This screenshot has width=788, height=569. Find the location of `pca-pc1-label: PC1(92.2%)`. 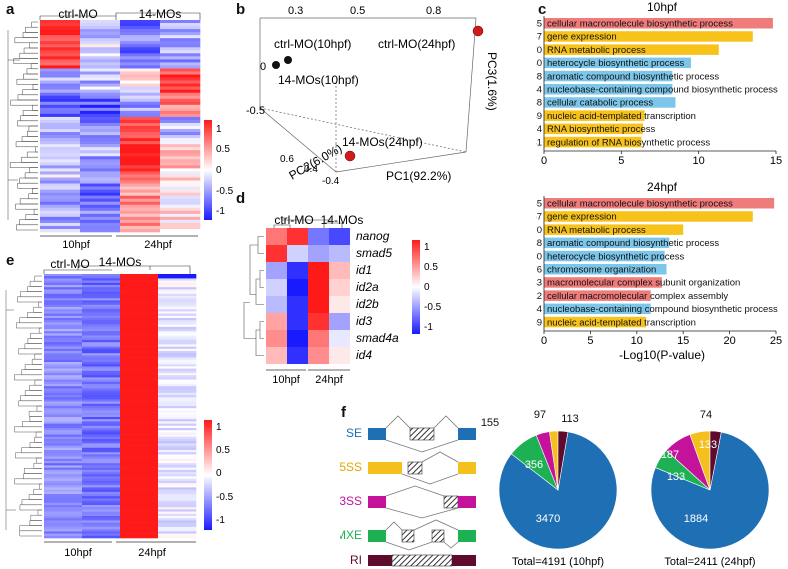

pca-pc1-label: PC1(92.2%) is located at coordinates (418, 176).